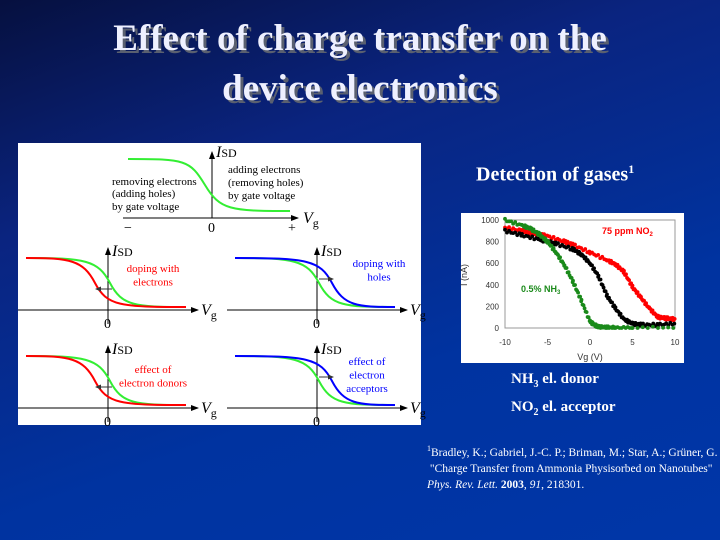 This screenshot has width=720, height=540. Describe the element at coordinates (154, 182) in the screenshot. I see `svg-text: removing electrons` at that location.